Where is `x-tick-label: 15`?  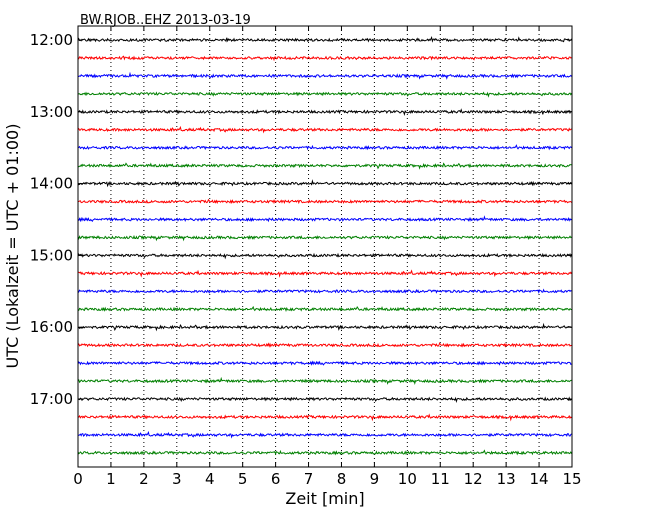
x-tick-label: 15 is located at coordinates (571, 479).